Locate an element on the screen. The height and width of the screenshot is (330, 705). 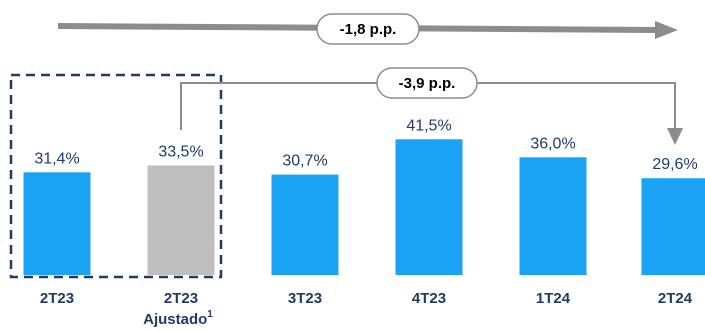
value-label-1: 33,5% is located at coordinates (180, 151).